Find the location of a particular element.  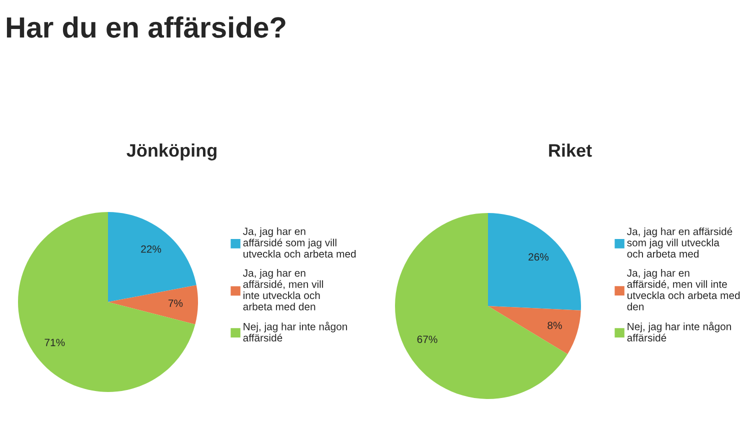

data-label: 71% is located at coordinates (54, 342).